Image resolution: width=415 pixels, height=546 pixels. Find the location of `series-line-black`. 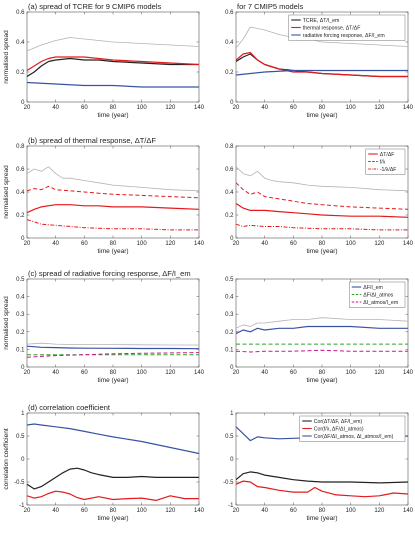

series-line-black is located at coordinates (322, 477).